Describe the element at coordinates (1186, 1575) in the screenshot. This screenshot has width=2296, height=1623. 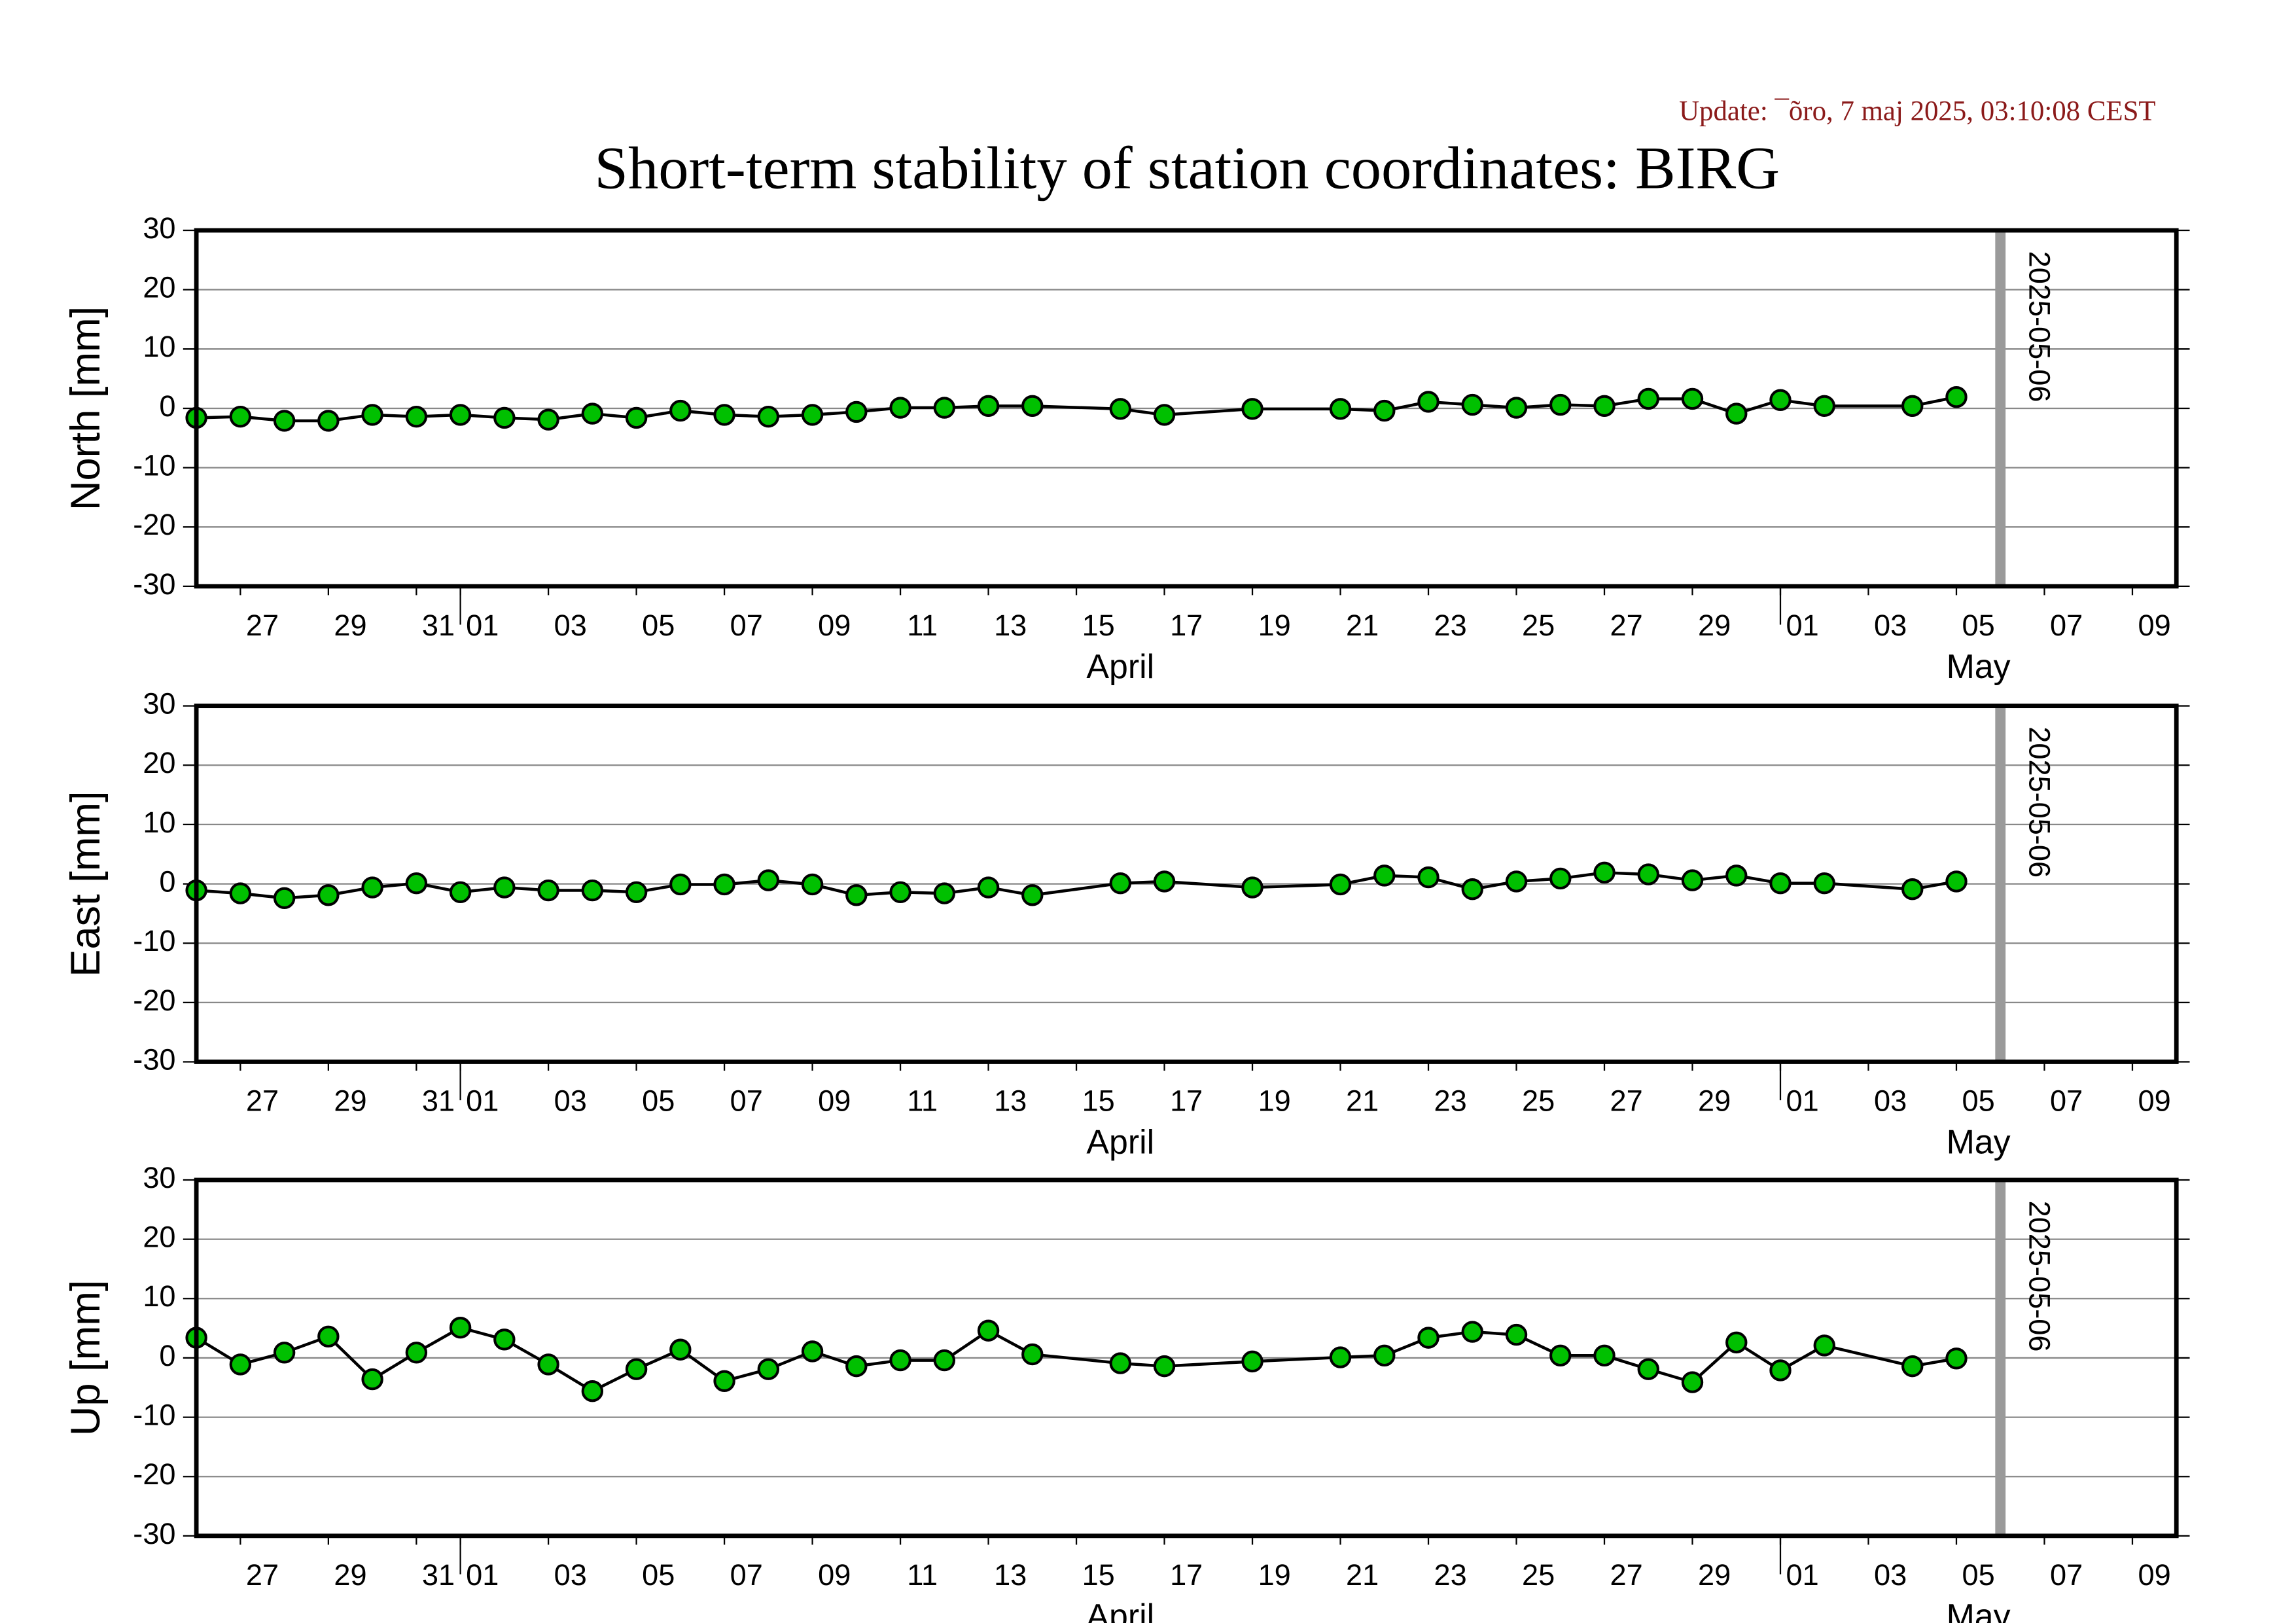
I see `x-tick-label: 17` at that location.